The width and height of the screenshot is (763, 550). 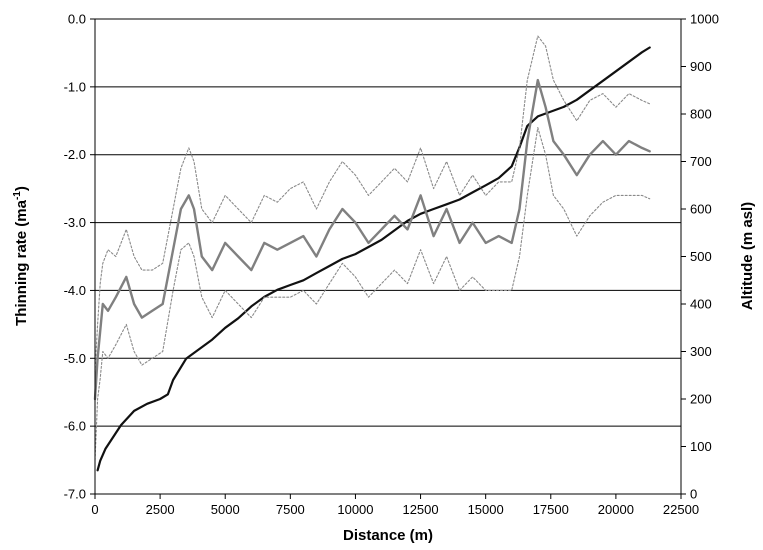 I want to click on y-left-tick-label-5: -5.0, so click(x=75, y=358).